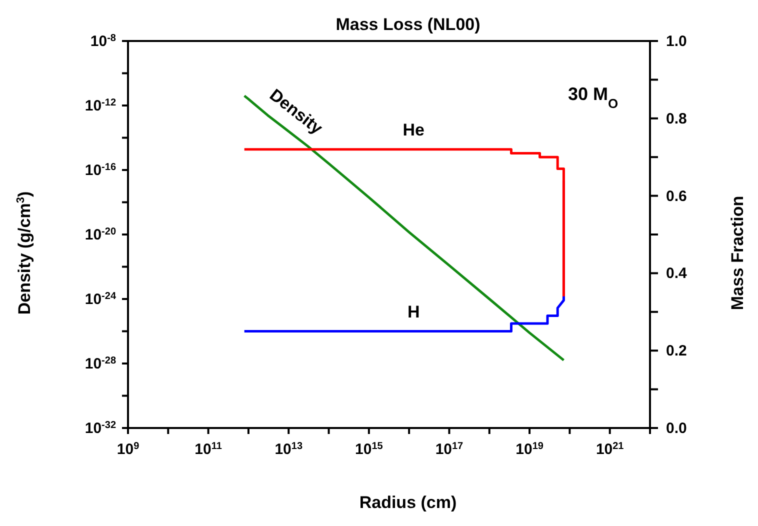 The height and width of the screenshot is (526, 758). What do you see at coordinates (593, 97) in the screenshot?
I see `annotation: 30 M$_{O}$` at bounding box center [593, 97].